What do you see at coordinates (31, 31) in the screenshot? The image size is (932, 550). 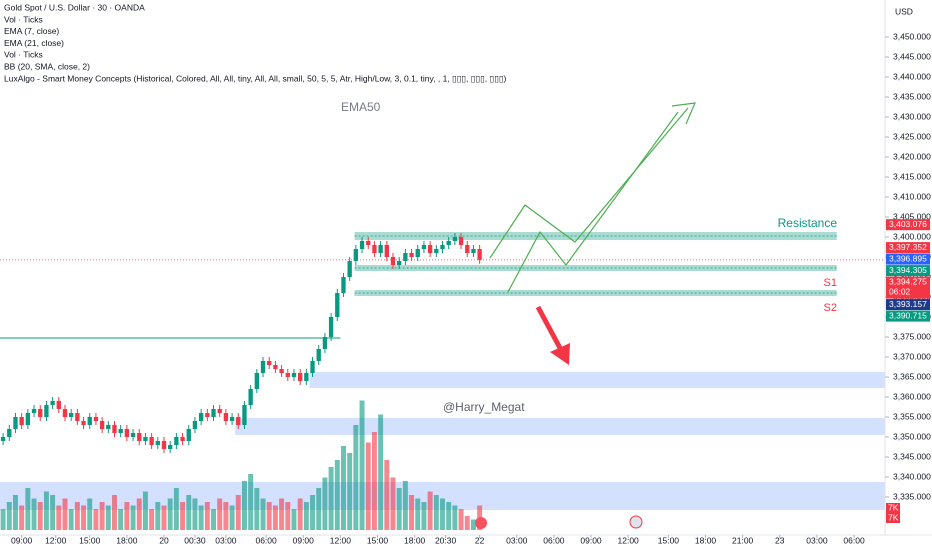 I see `legend-line: EMA (7, close)` at bounding box center [31, 31].